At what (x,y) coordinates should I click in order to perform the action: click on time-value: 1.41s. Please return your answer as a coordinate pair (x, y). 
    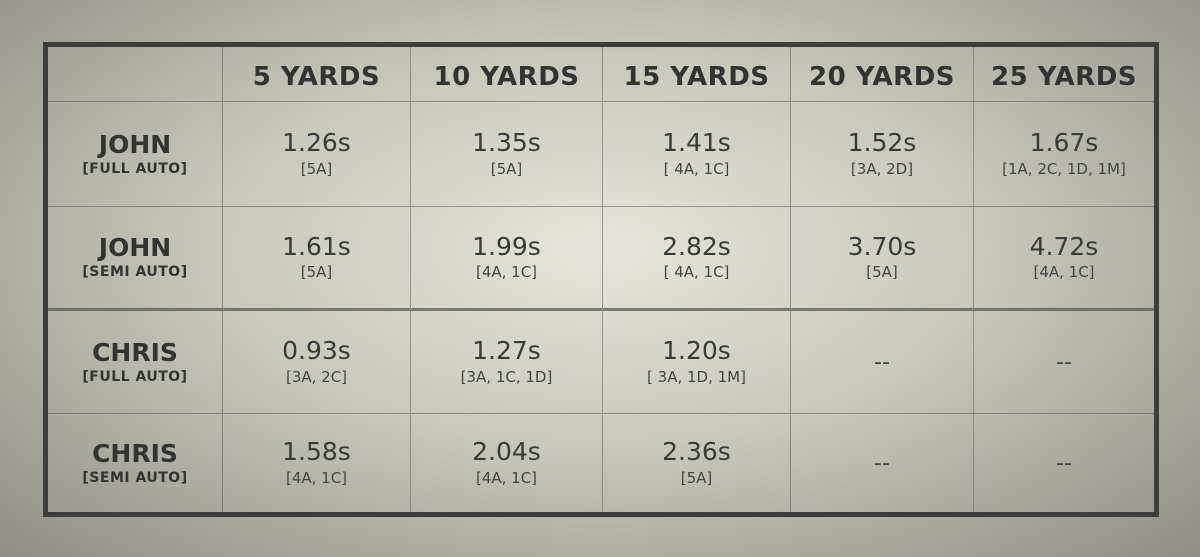
    Looking at the image, I should click on (696, 143).